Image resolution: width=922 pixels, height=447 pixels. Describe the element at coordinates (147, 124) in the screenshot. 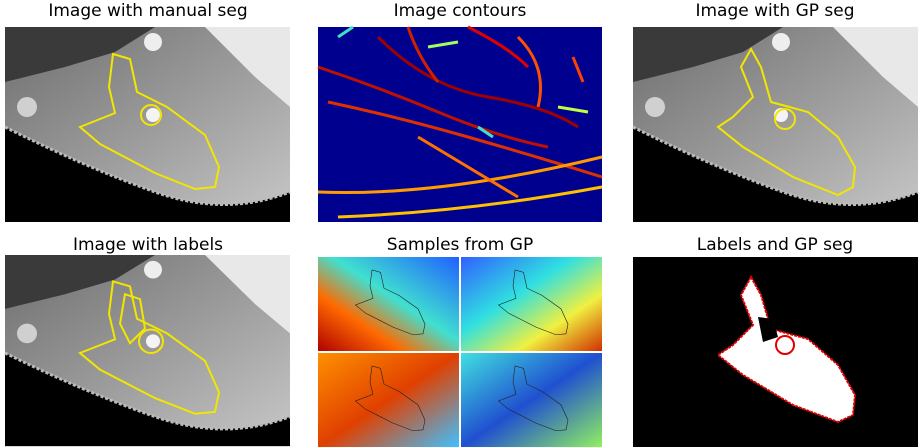

I see `image-manual-seg` at that location.